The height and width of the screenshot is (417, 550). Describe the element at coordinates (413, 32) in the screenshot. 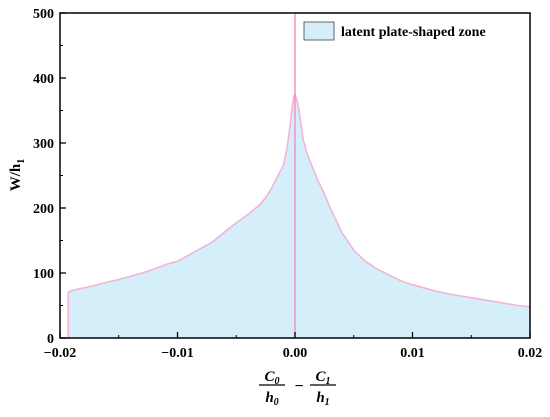

I see `legend-label: latent plate-shaped zone` at that location.